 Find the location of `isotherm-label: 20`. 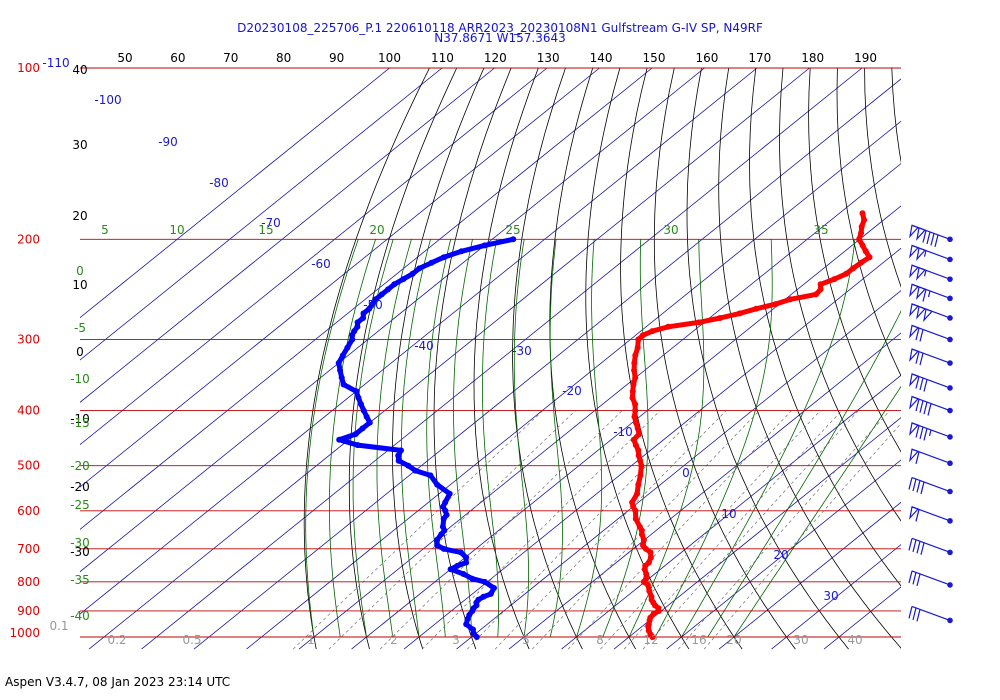

isotherm-label: 20 is located at coordinates (780, 555).